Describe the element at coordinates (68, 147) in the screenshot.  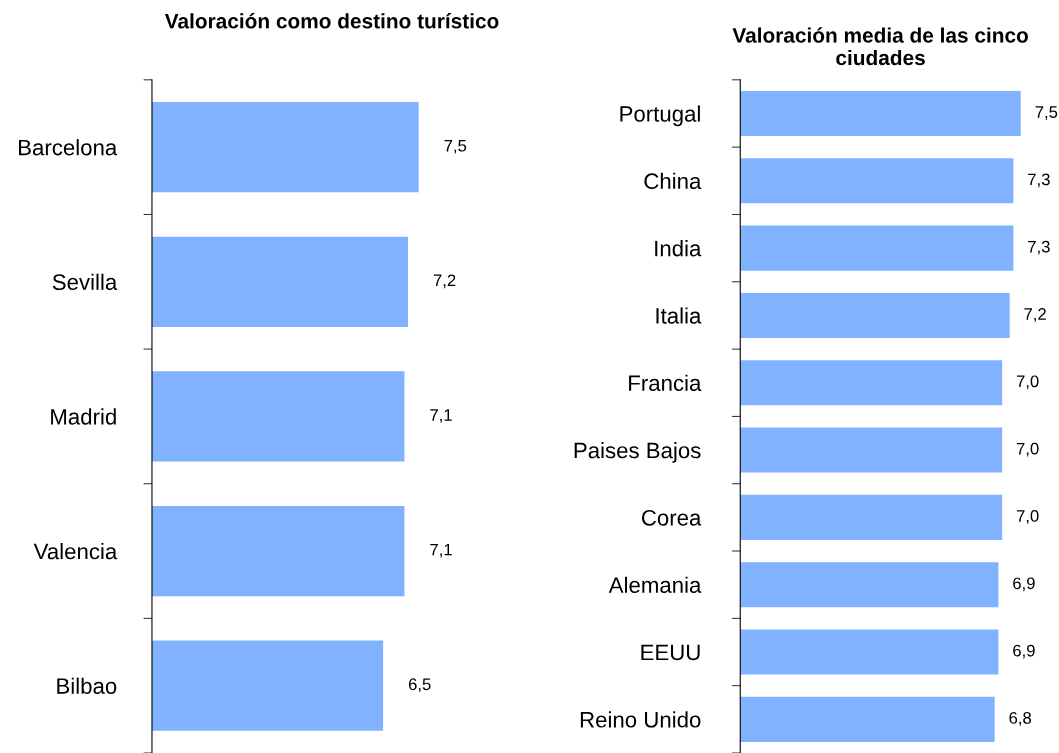
I see `y-tick-label: Barcelona` at that location.